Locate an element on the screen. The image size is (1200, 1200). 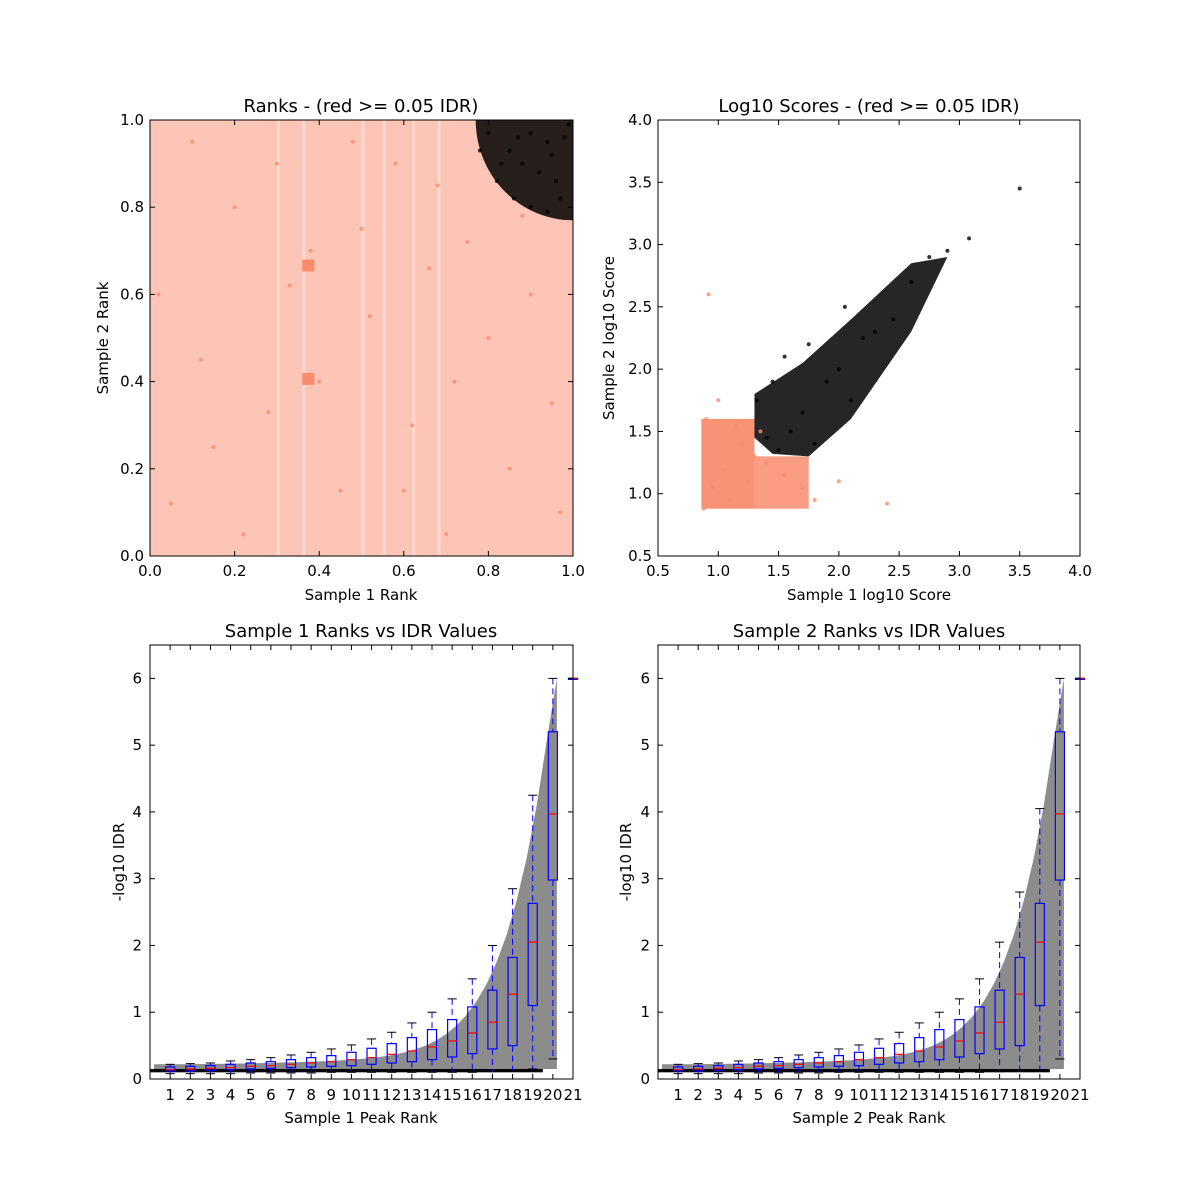
x-tick-label: 4 is located at coordinates (739, 1095).